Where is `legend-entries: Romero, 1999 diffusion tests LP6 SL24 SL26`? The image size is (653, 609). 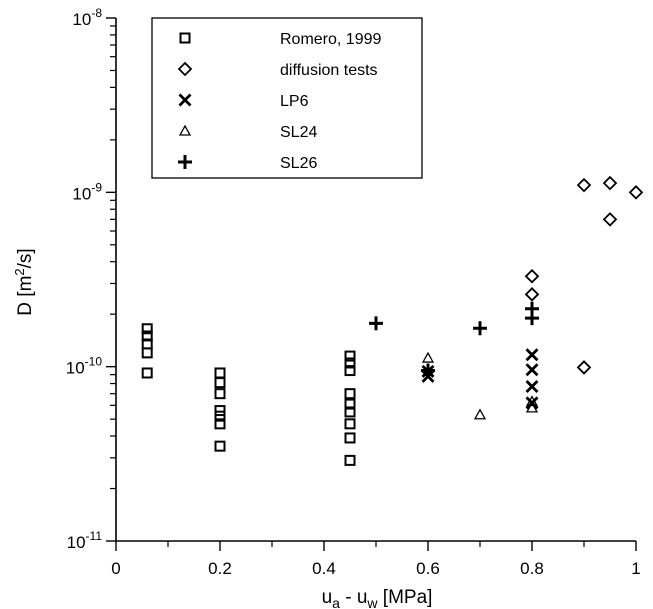 legend-entries: Romero, 1999 diffusion tests LP6 SL24 SL26 is located at coordinates (279, 101).